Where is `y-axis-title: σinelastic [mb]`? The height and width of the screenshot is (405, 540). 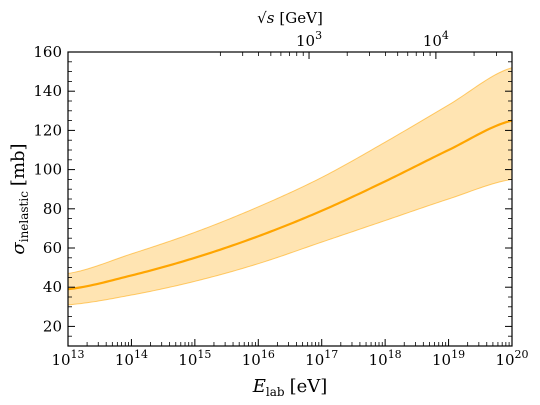 y-axis-title: σinelastic [mb] is located at coordinates (19, 198).